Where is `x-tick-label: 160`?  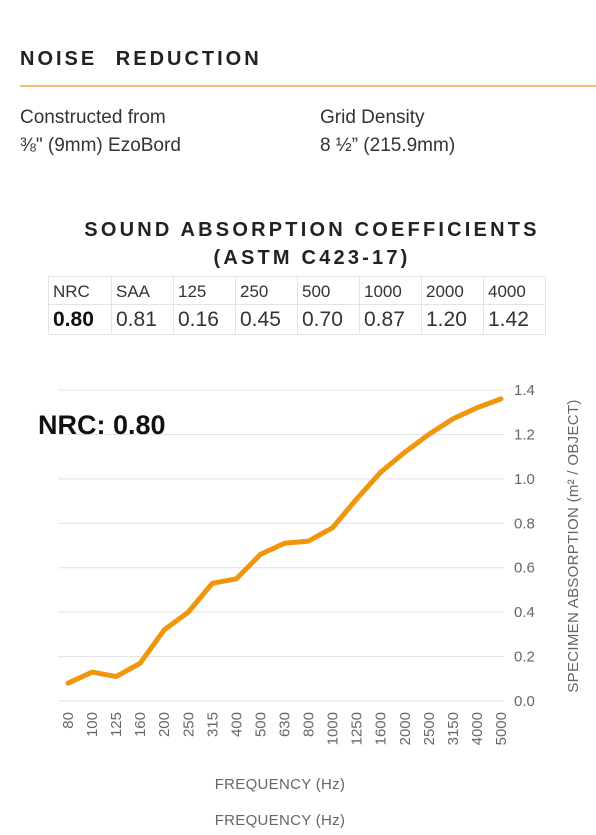
x-tick-label: 160 is located at coordinates (140, 724).